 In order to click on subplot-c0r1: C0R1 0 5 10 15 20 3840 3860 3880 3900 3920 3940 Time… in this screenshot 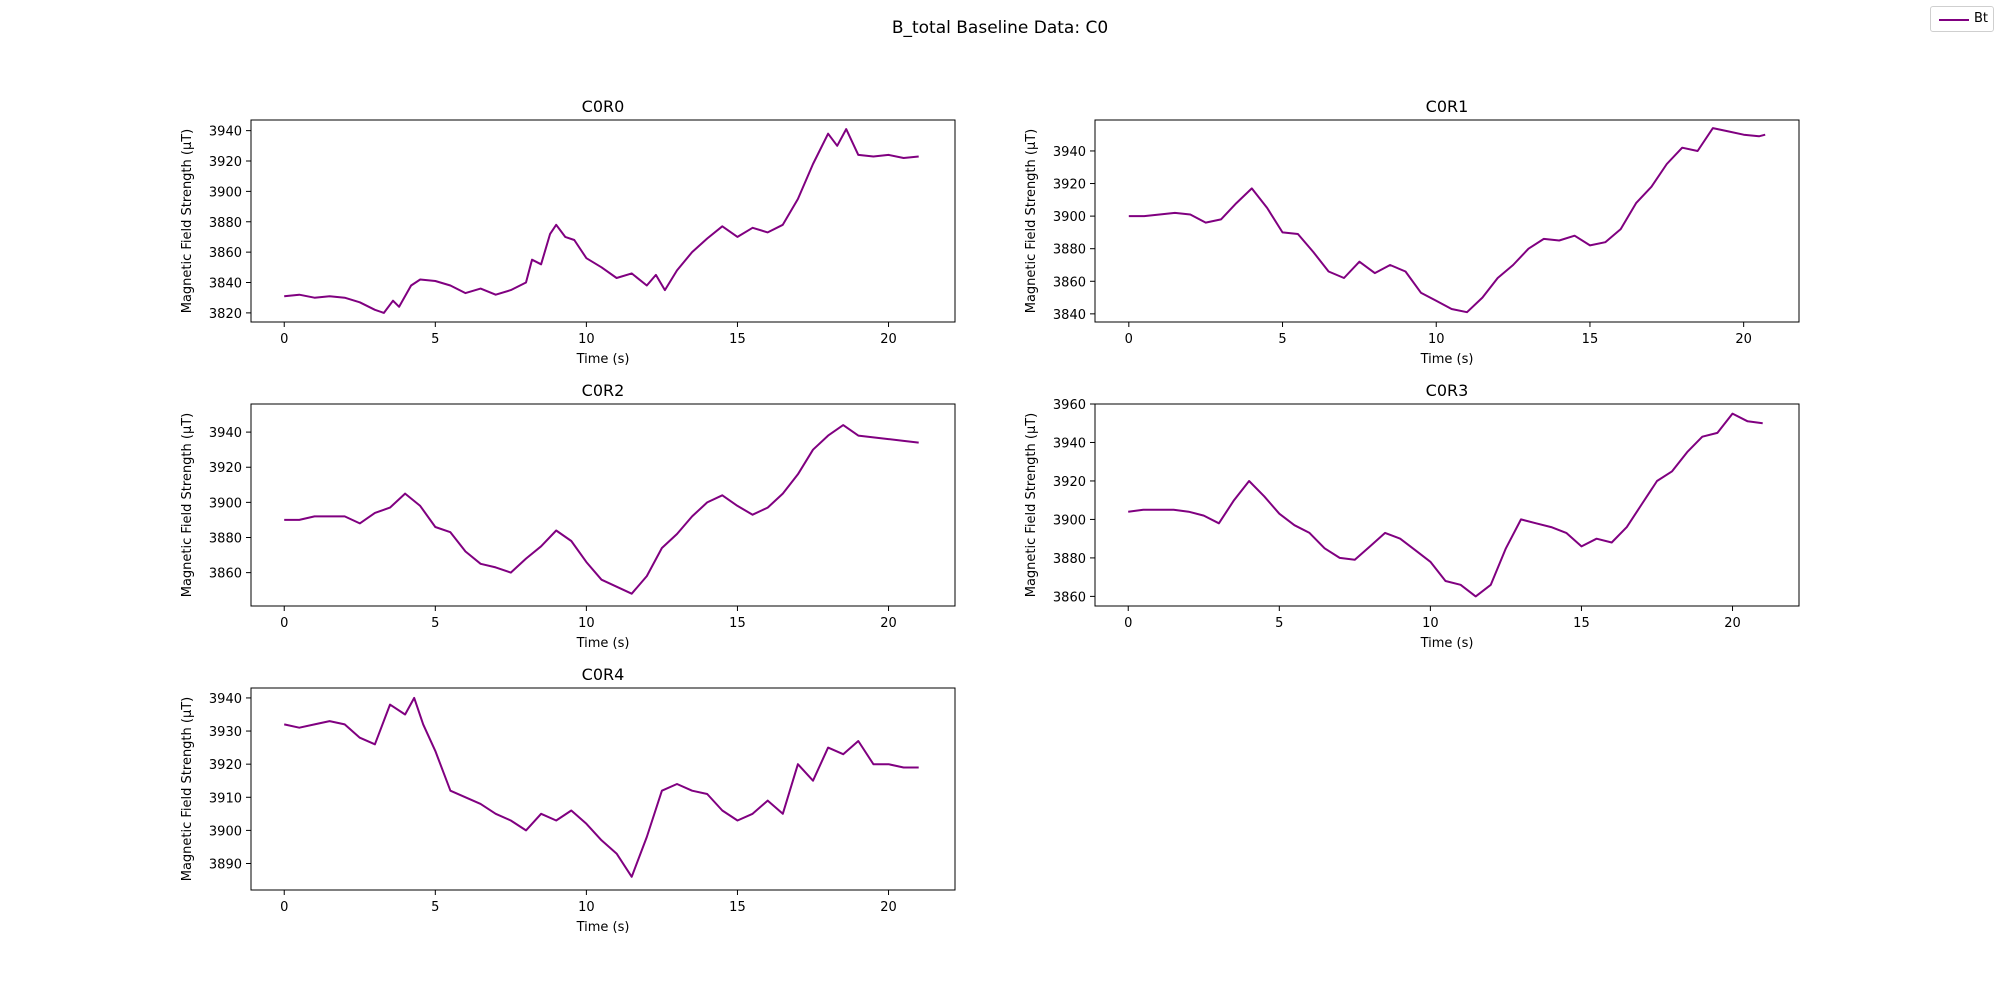, I will do `click(1412, 232)`.